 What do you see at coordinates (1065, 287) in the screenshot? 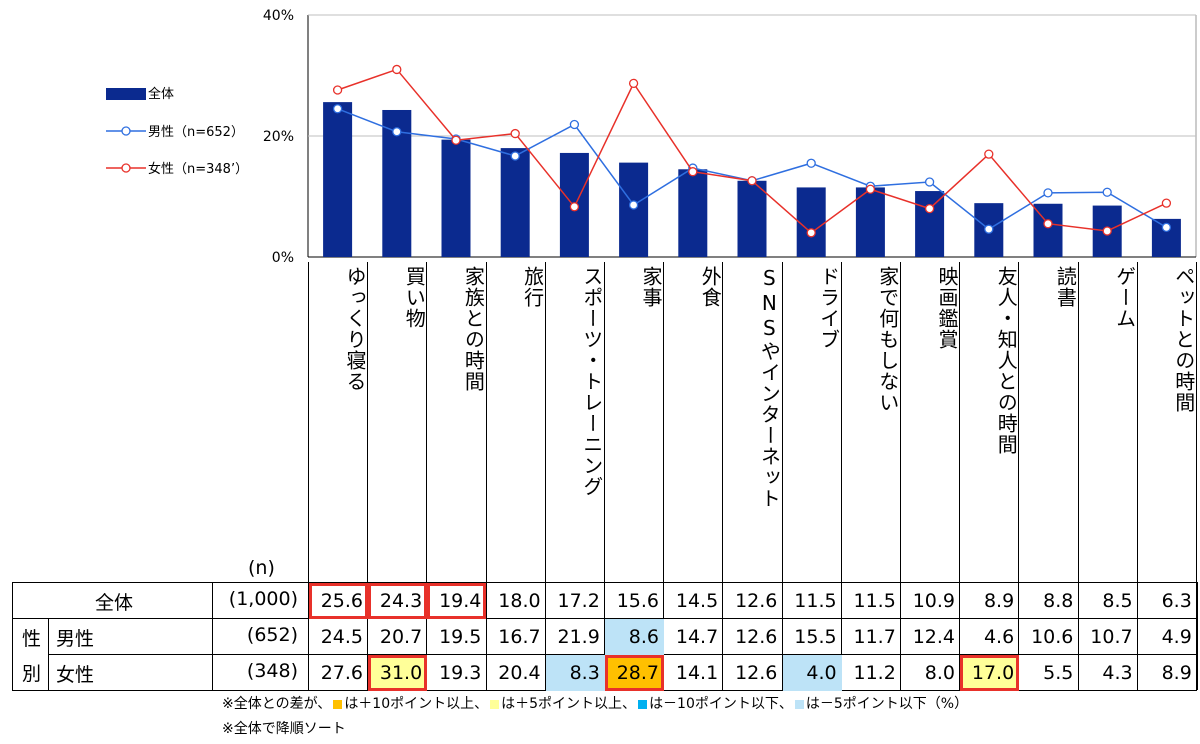
I see `category-label: 読書` at bounding box center [1065, 287].